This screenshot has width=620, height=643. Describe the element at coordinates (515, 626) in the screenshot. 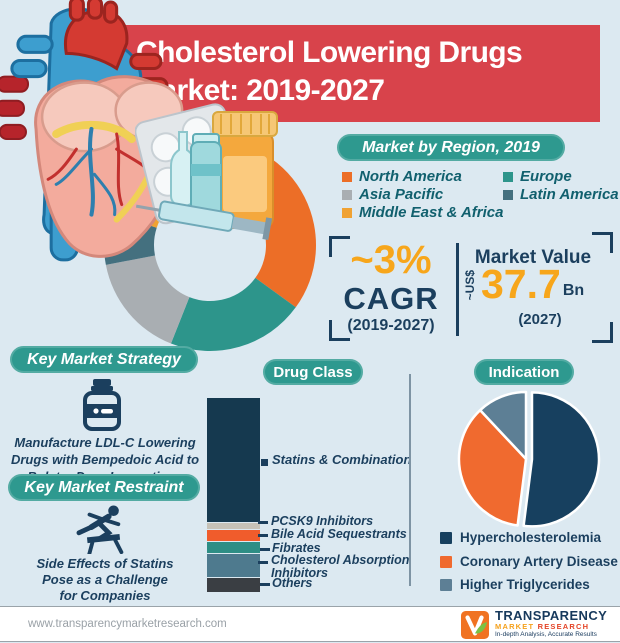

I see `logo-market: MARKET` at that location.